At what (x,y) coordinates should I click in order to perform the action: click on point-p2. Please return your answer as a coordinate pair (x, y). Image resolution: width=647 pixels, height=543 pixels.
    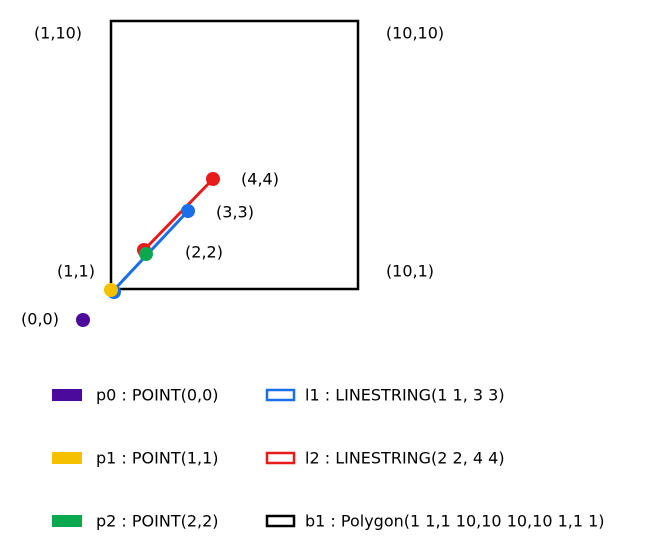
    Looking at the image, I should click on (146, 254).